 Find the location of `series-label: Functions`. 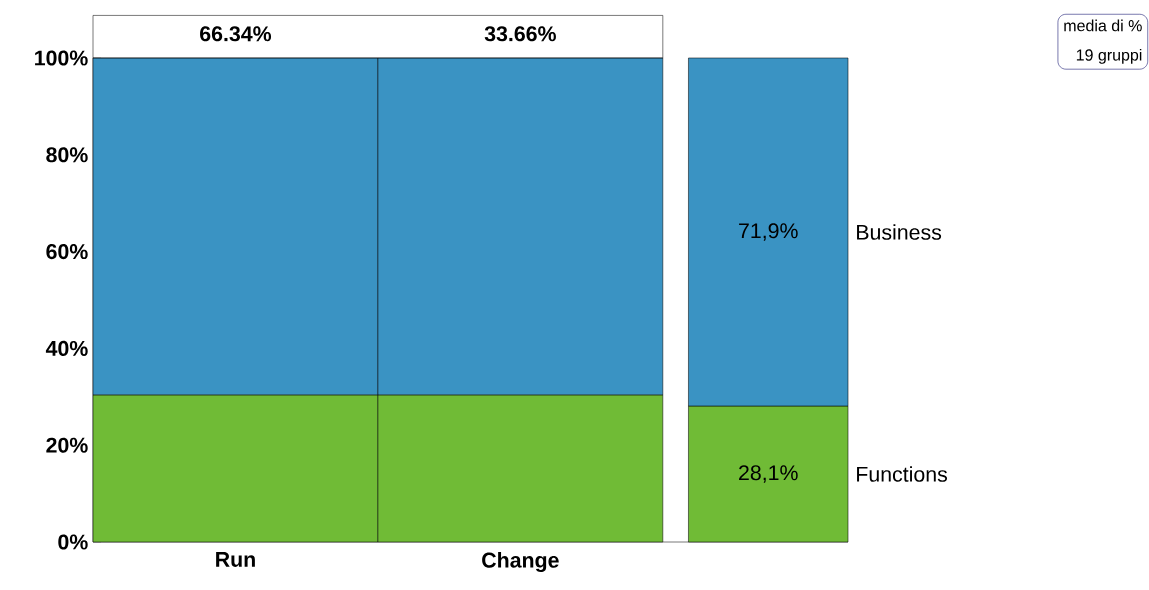

series-label: Functions is located at coordinates (902, 474).